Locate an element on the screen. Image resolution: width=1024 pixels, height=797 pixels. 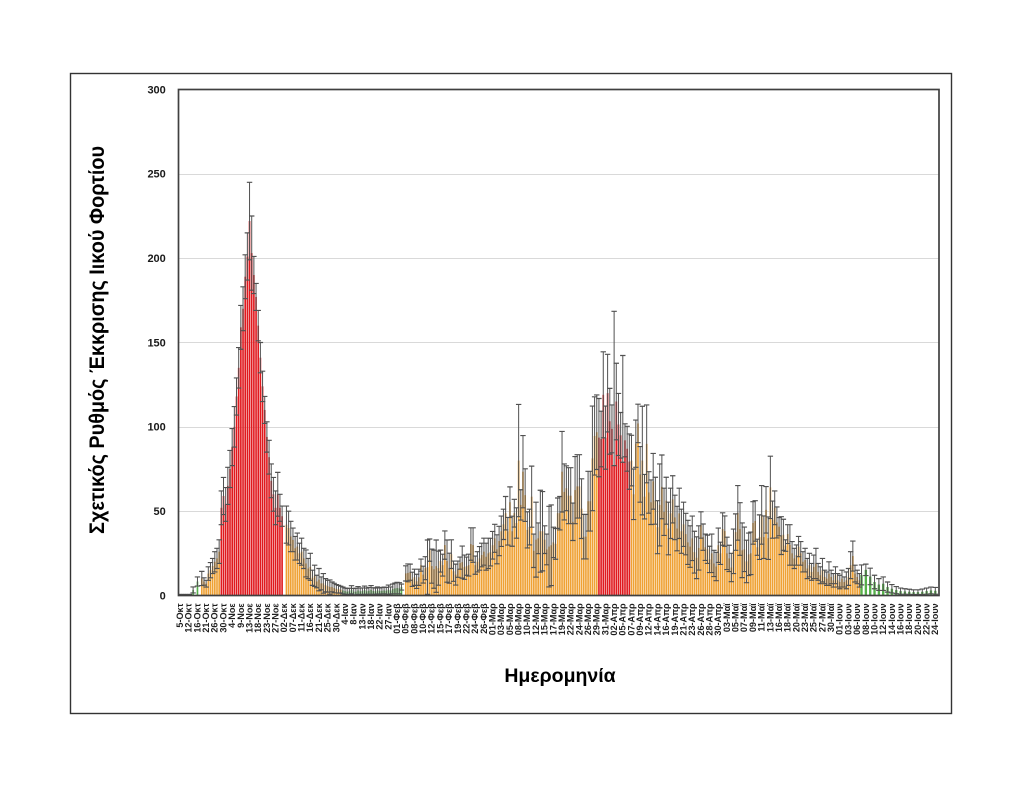
svg-text: 05-Φεβ is located at coordinates (406, 618).